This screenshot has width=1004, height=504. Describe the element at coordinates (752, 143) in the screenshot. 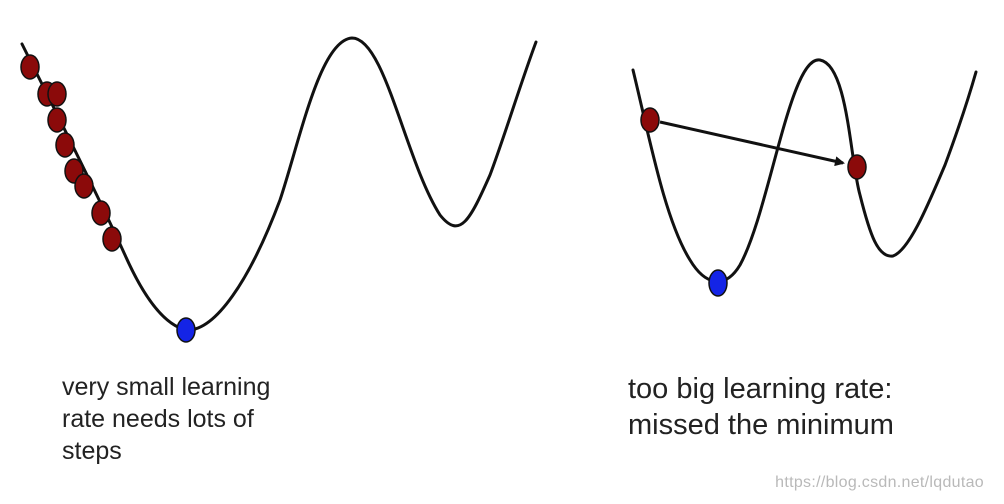

I see `arrow-right-icon` at that location.